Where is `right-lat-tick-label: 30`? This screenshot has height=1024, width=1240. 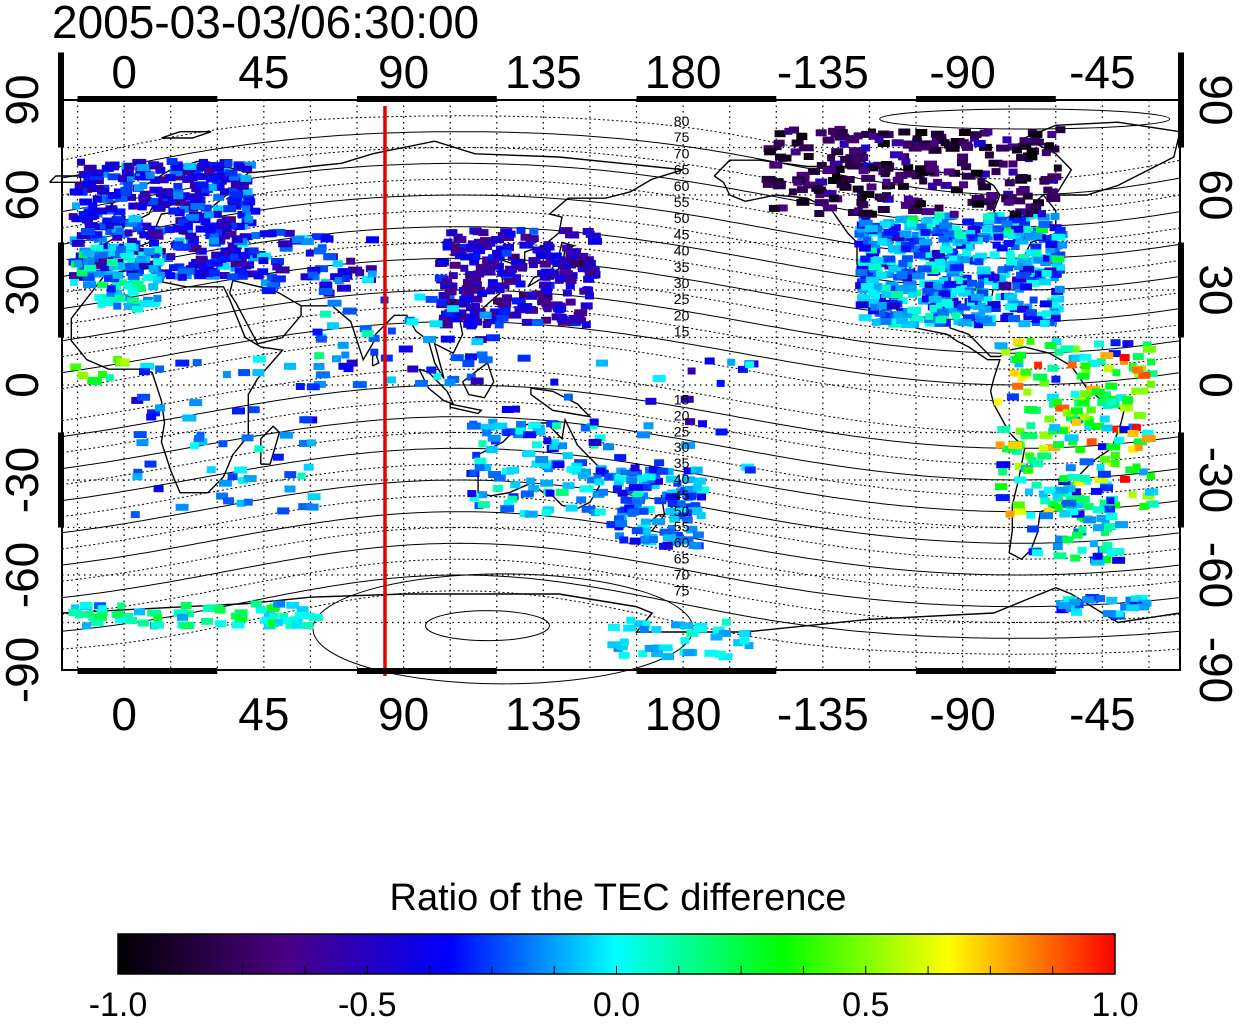 right-lat-tick-label: 30 is located at coordinates (1215, 289).